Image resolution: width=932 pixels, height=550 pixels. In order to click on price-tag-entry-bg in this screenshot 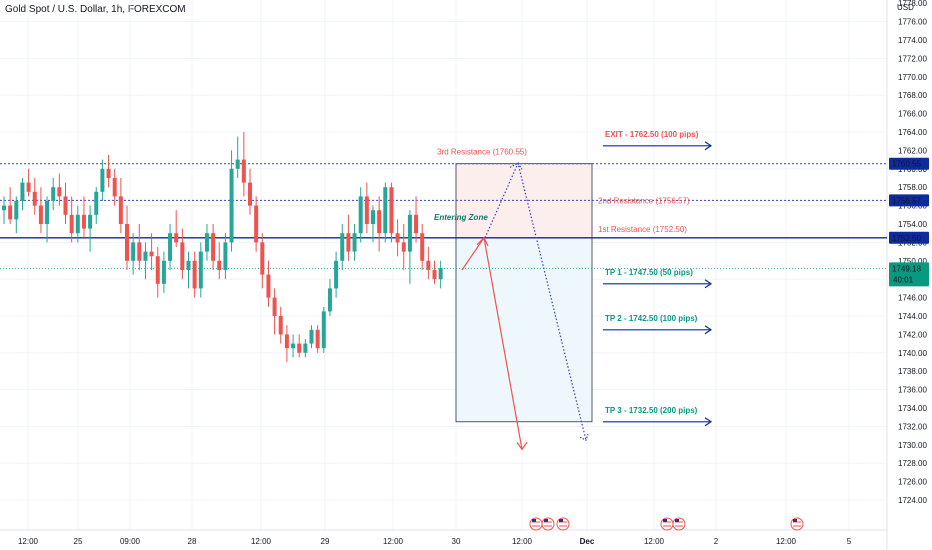, I will do `click(909, 237)`.